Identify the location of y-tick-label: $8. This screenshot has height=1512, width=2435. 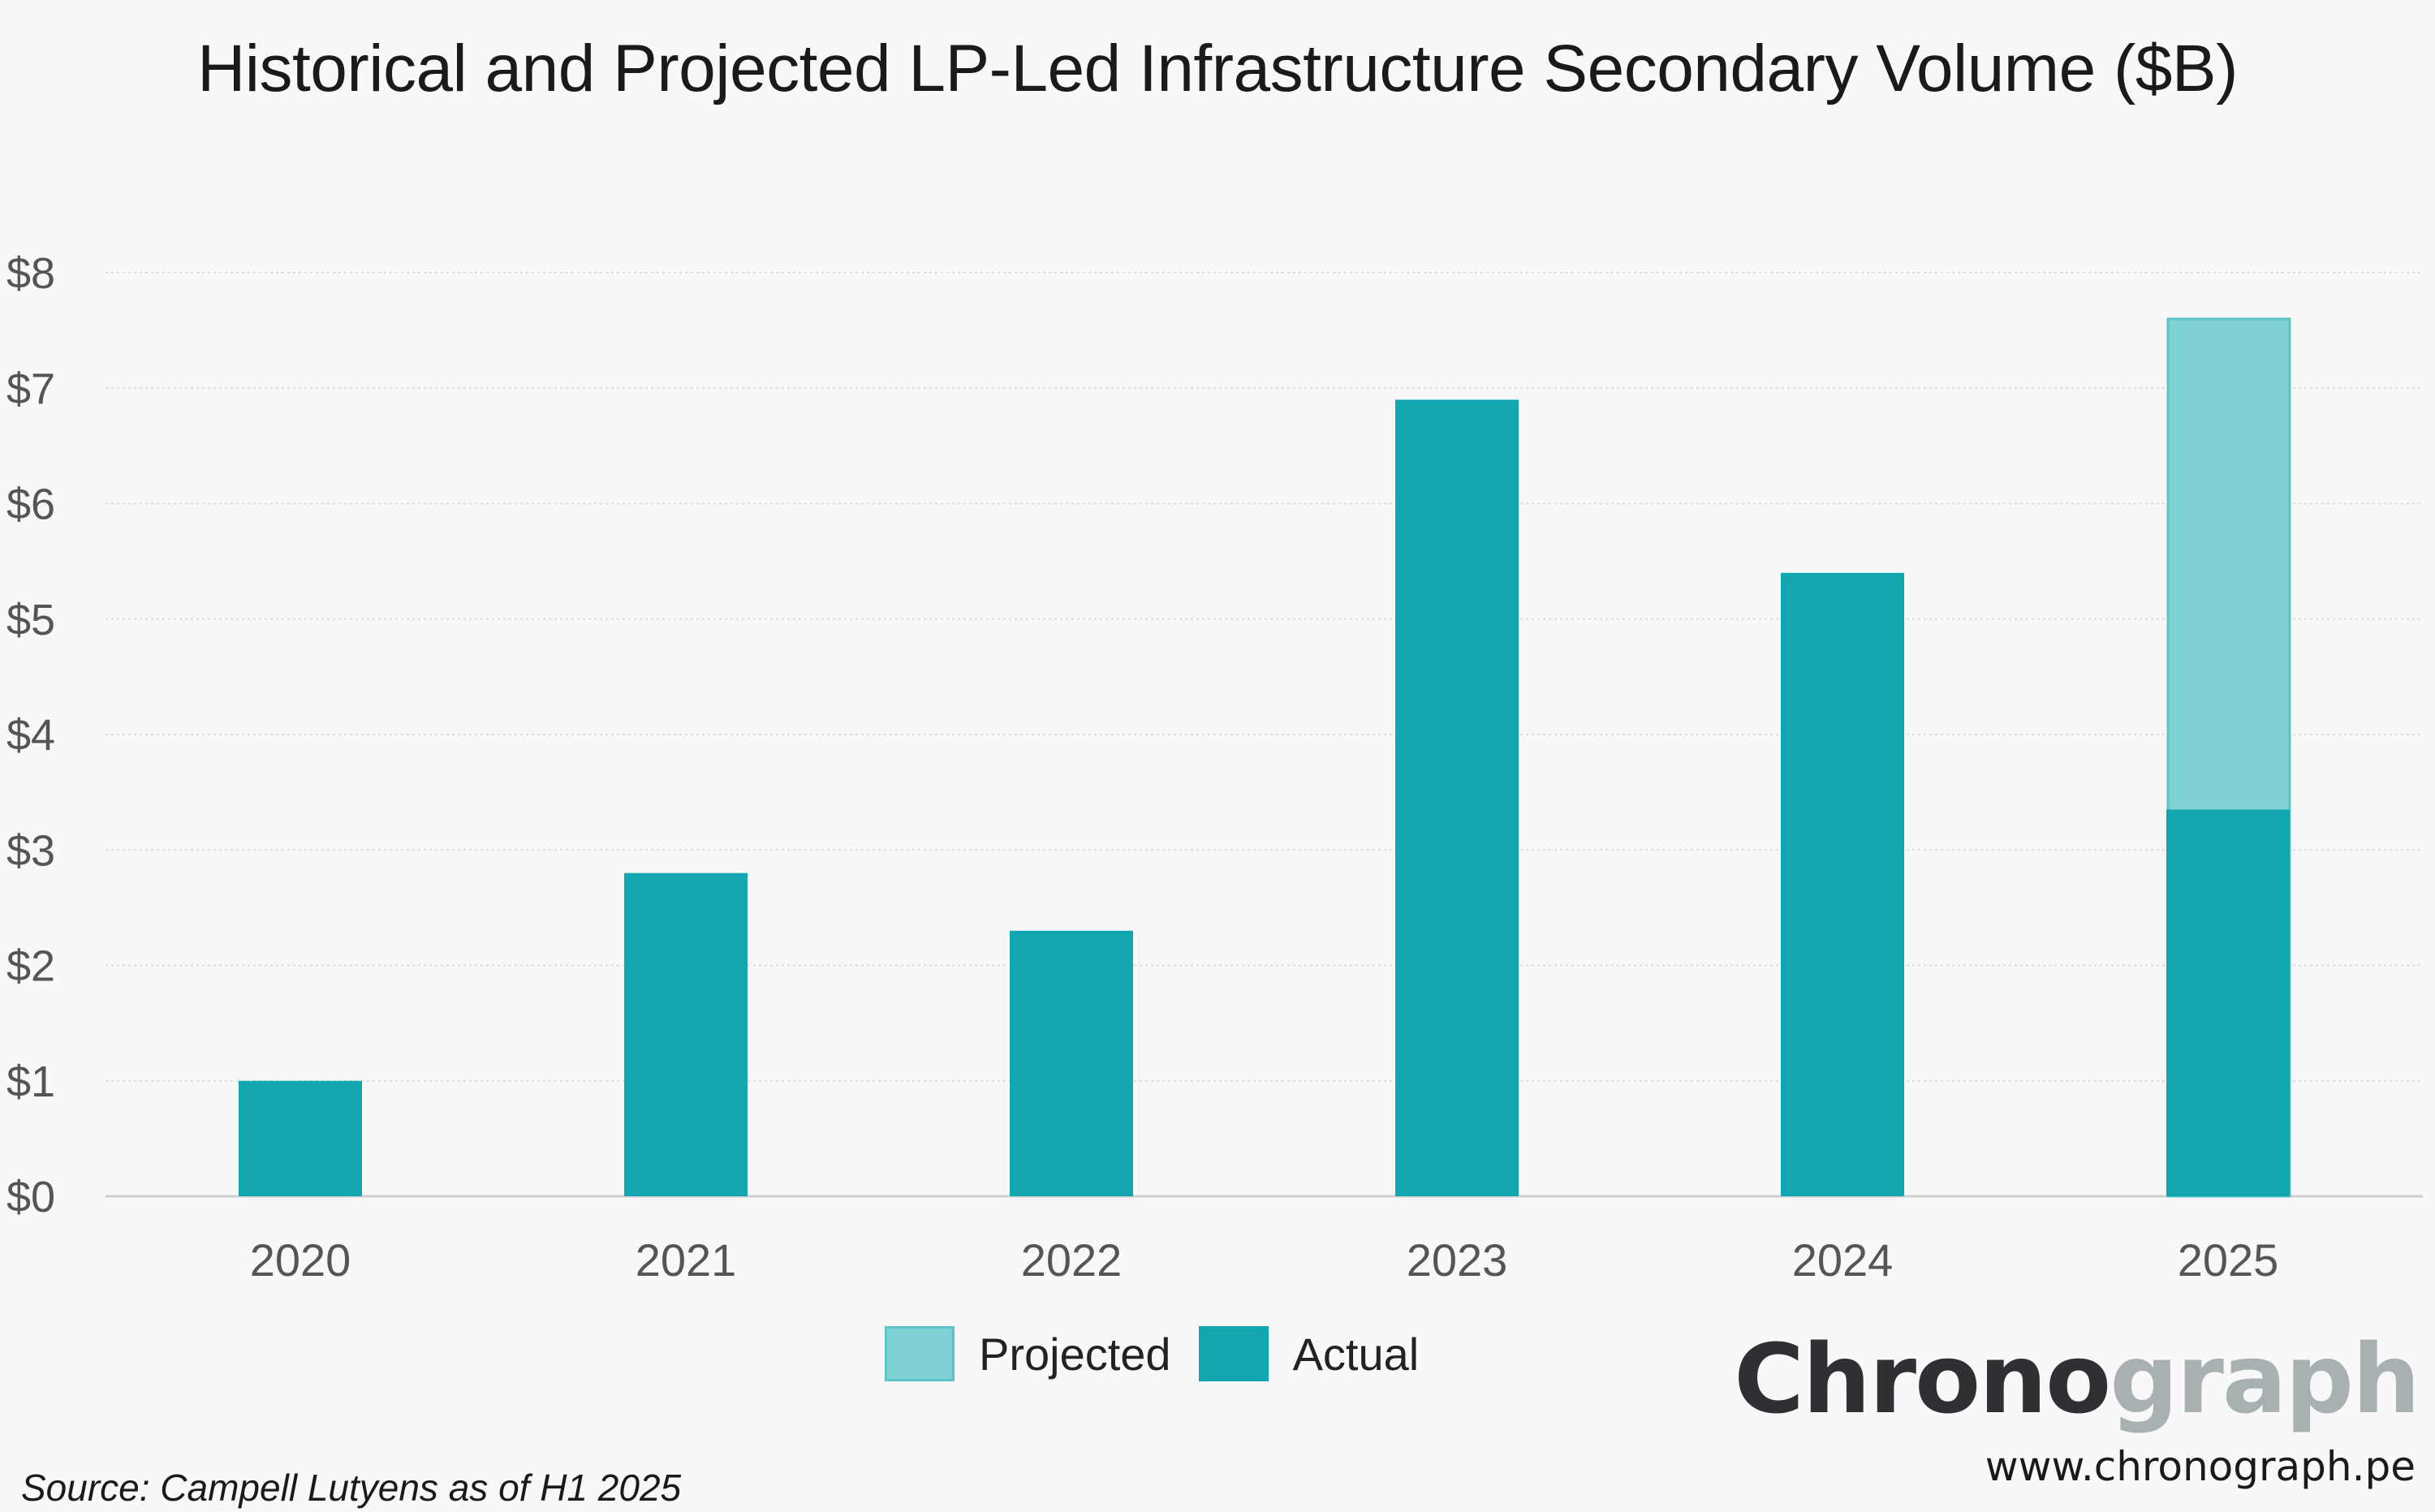
(30, 274).